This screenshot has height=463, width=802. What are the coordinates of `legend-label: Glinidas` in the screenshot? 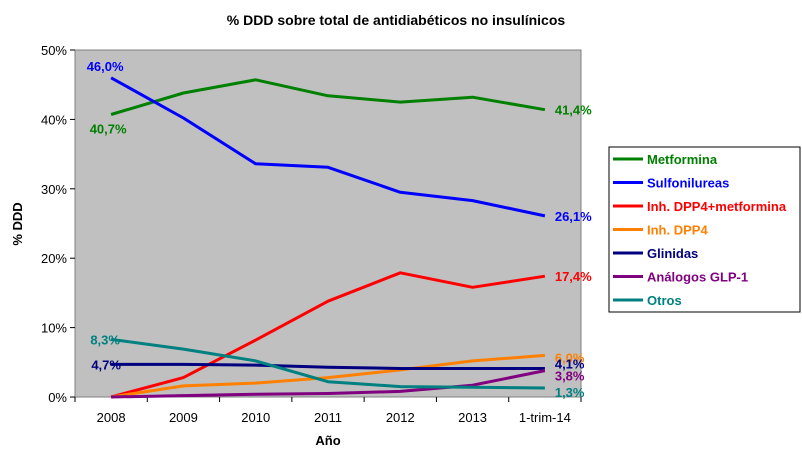 It's located at (672, 253).